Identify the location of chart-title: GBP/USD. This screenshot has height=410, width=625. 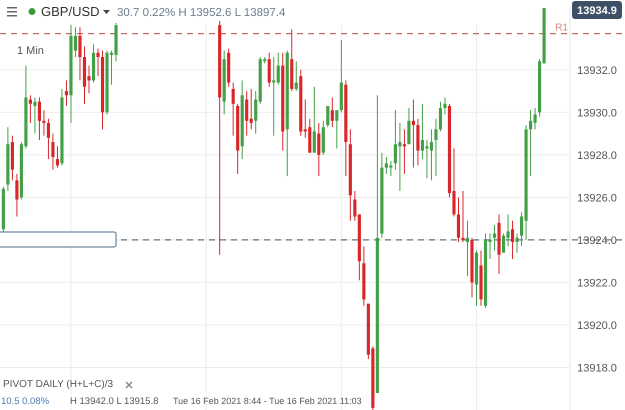
(70, 11).